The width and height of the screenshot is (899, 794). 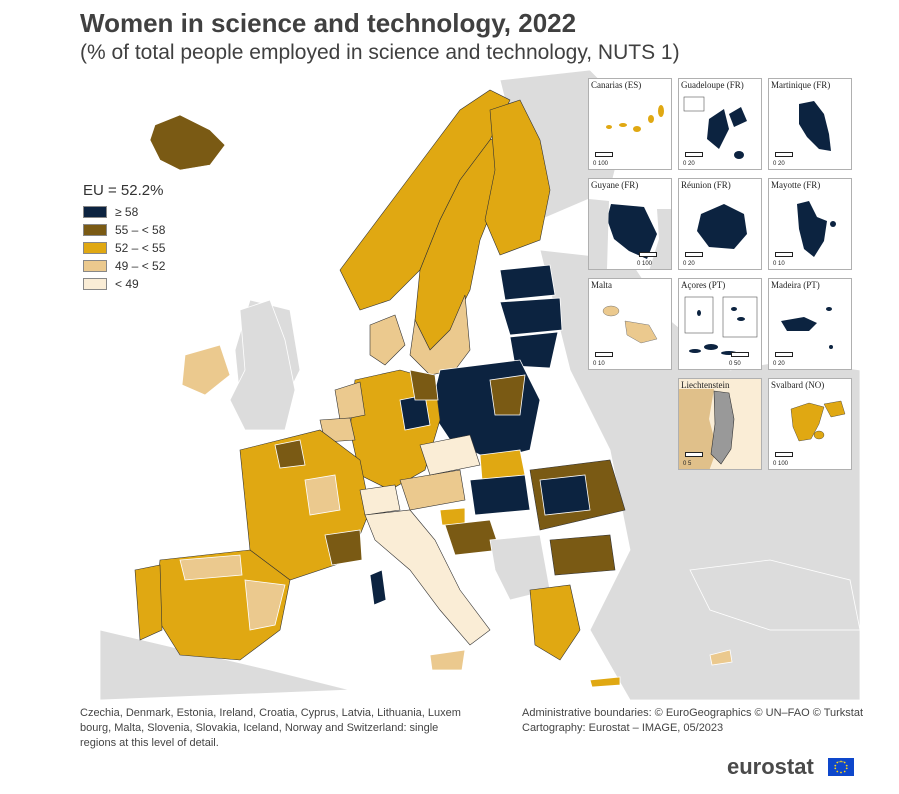 I want to click on legend-item: 52 – < 55, so click(x=124, y=248).